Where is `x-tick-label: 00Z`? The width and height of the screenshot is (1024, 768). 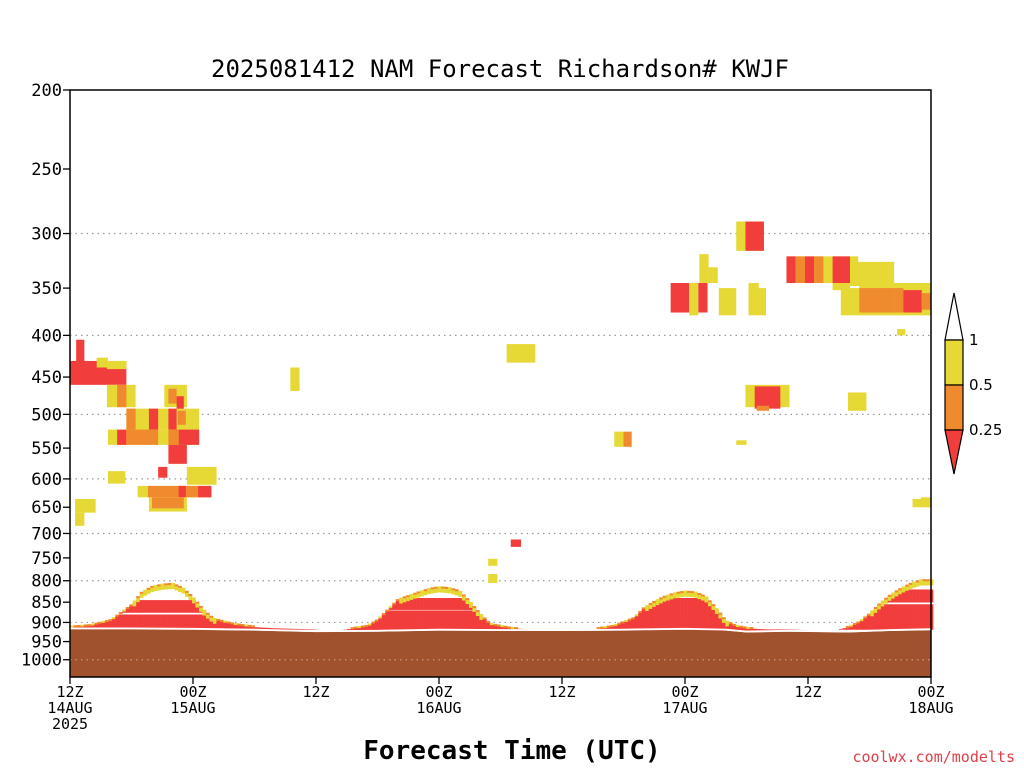
x-tick-label: 00Z is located at coordinates (930, 692).